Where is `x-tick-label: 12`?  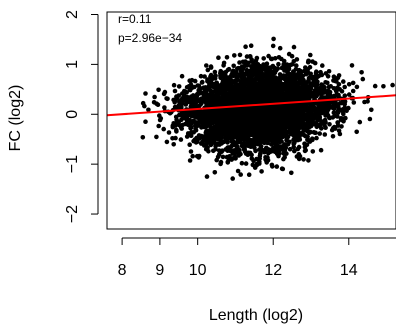 x-tick-label: 12 is located at coordinates (273, 270).